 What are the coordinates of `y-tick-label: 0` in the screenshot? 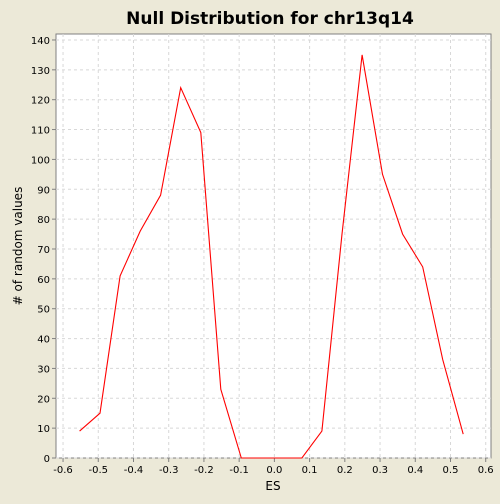 It's located at (47, 459).